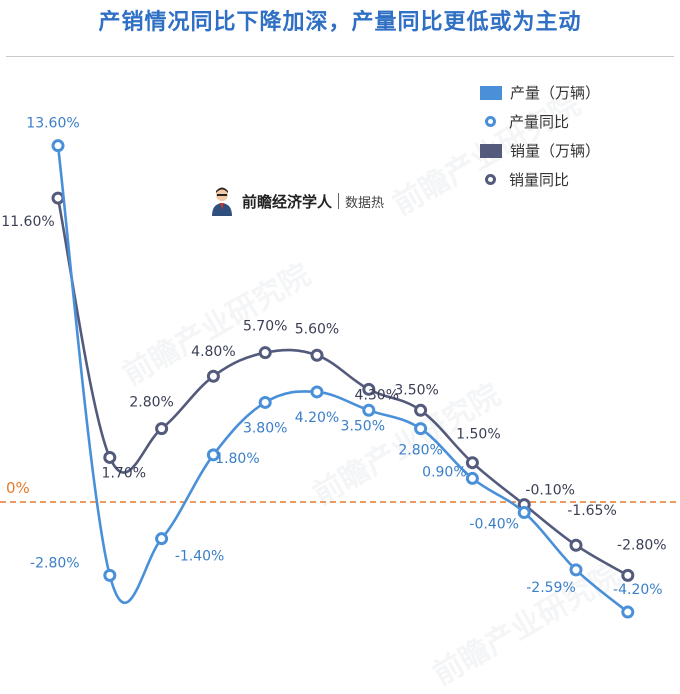  I want to click on avatar-icon, so click(222, 201).